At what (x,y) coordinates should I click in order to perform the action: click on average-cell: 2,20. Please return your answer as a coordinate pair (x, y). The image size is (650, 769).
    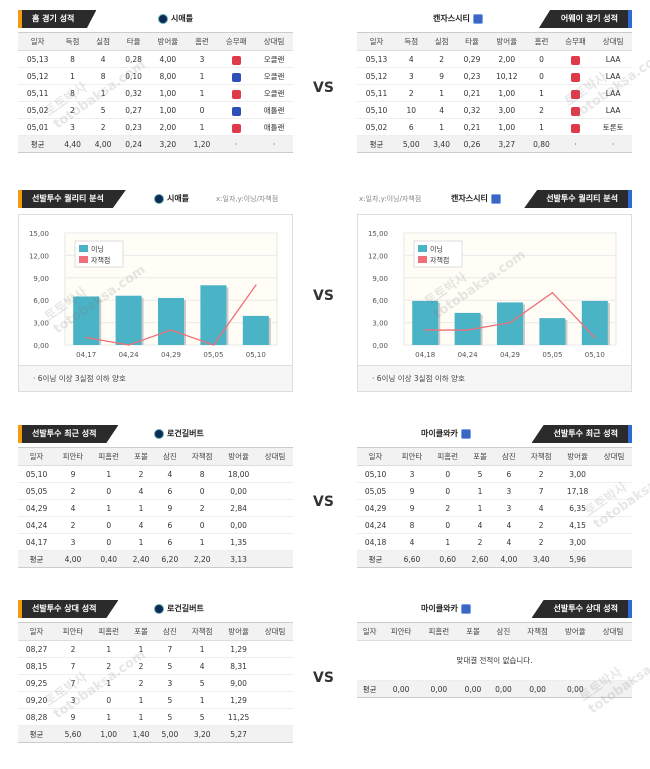
    Looking at the image, I should click on (202, 559).